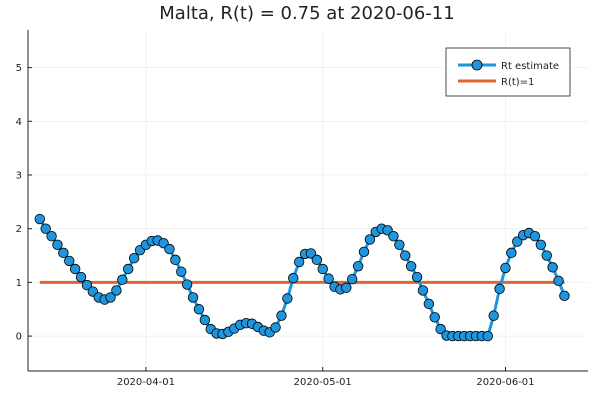 The image size is (600, 400). Describe the element at coordinates (19, 122) in the screenshot. I see `y-tick-label: 4` at that location.